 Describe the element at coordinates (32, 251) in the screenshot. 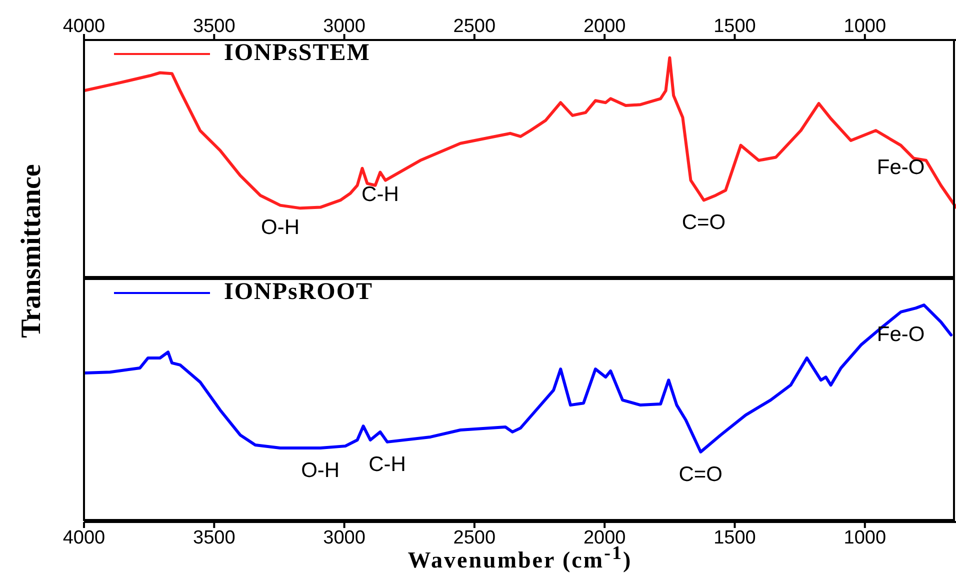

I see `y-axis-title: Transmittance` at that location.